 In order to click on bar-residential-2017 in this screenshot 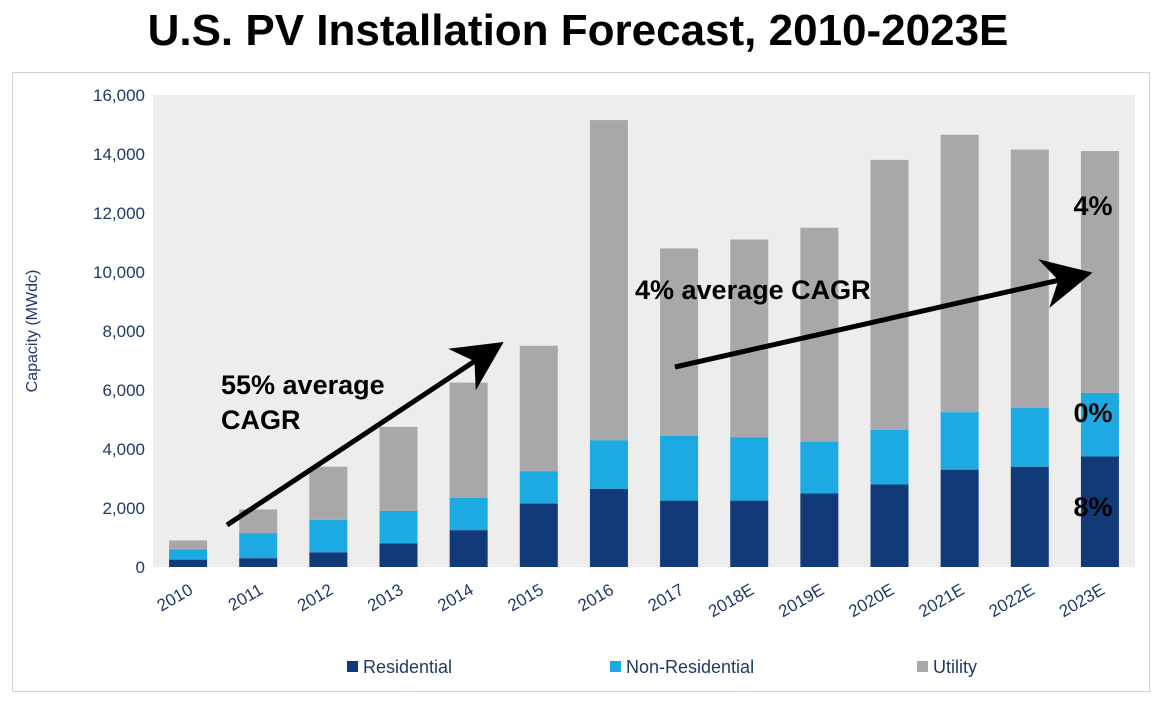, I will do `click(679, 533)`.